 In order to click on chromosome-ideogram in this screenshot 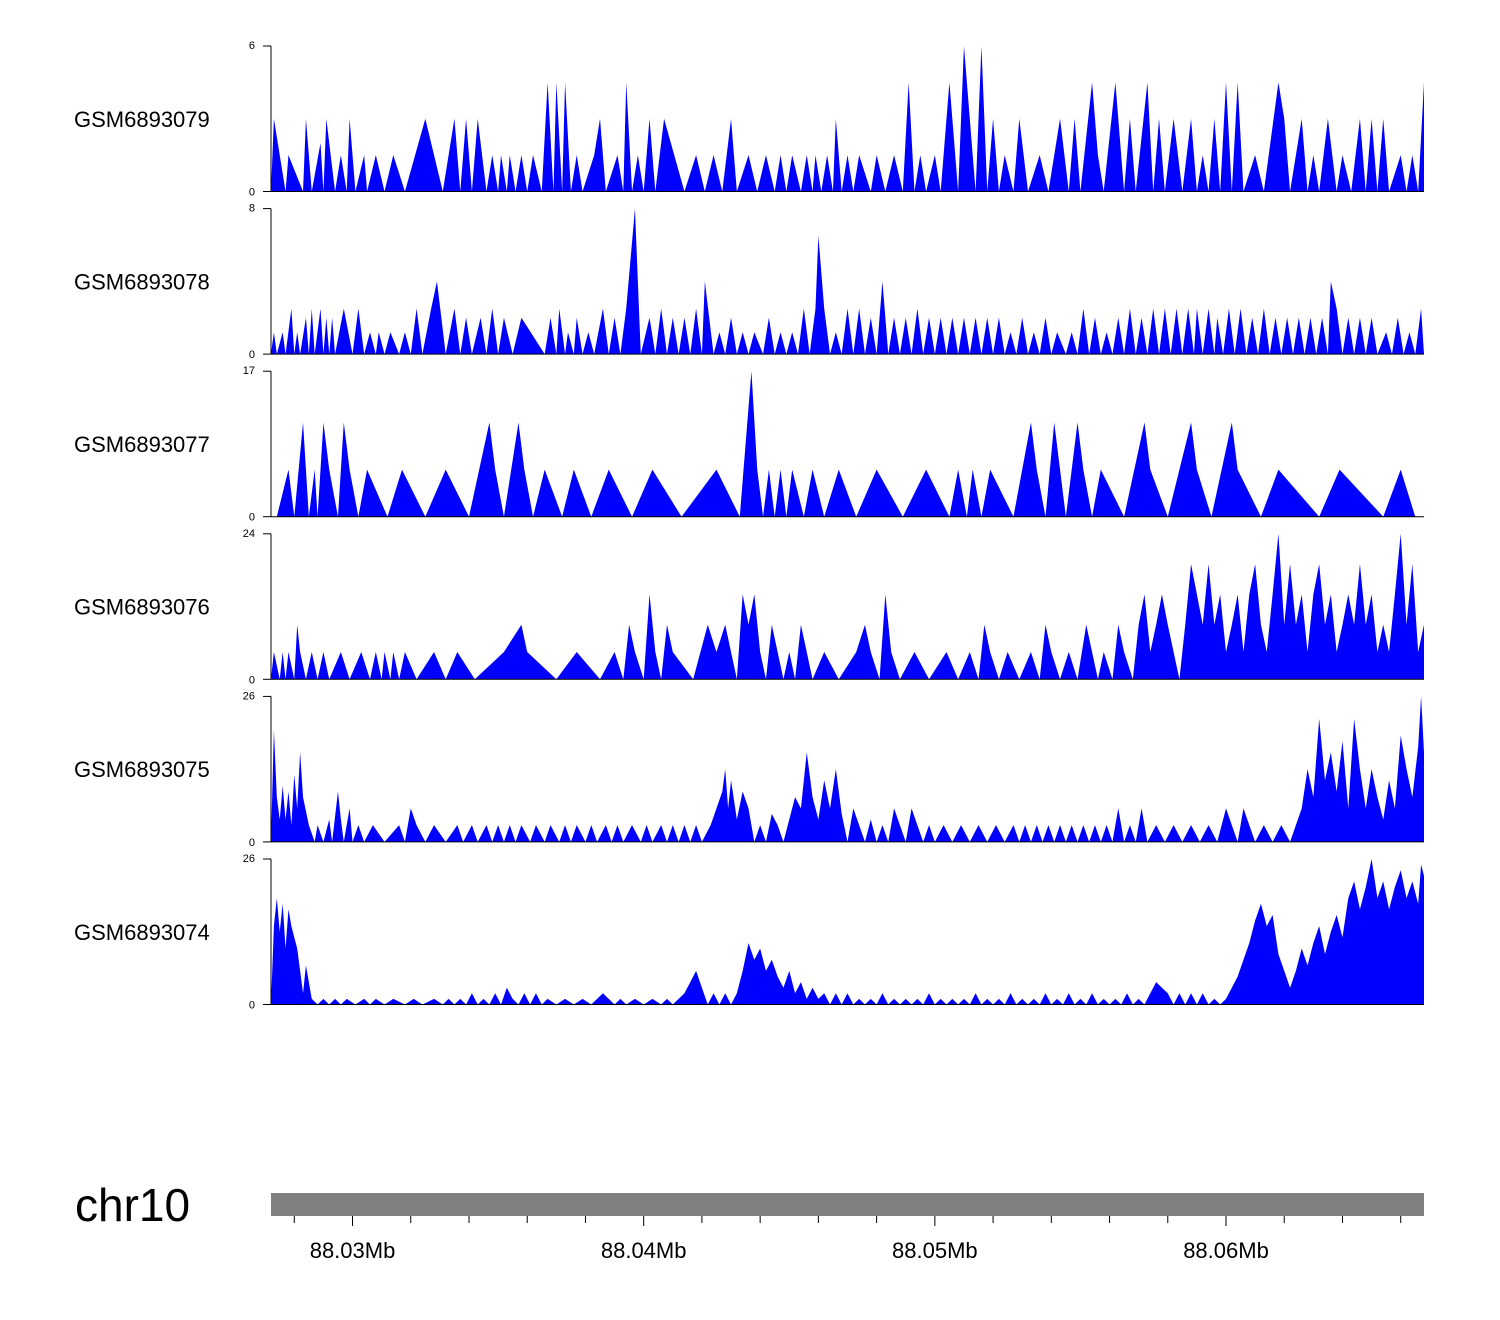, I will do `click(847, 1204)`.